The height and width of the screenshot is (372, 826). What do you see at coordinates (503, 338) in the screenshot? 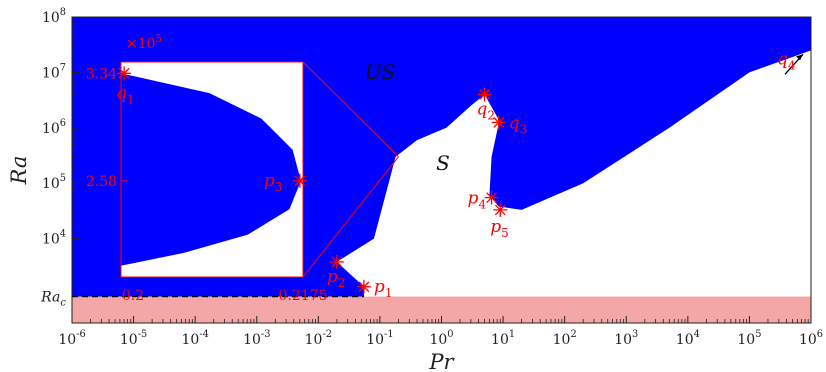
I see `x-tick-label: 10¹` at bounding box center [503, 338].